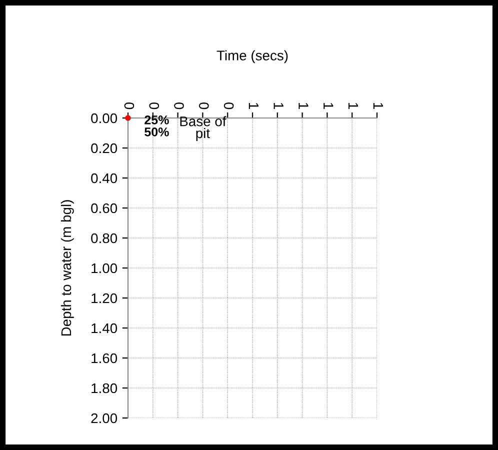 Image resolution: width=498 pixels, height=450 pixels. What do you see at coordinates (104, 208) in the screenshot?
I see `y-tick-label: 0.60` at bounding box center [104, 208].